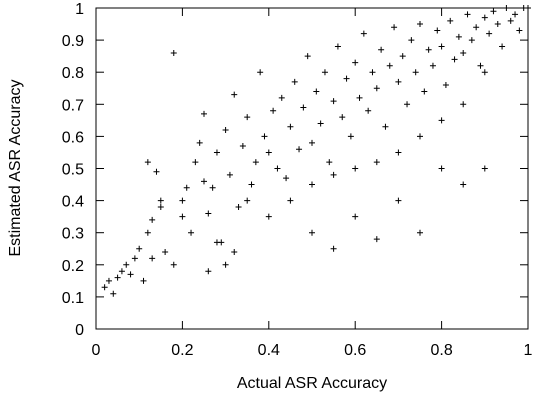 The image size is (534, 394). Describe the element at coordinates (79, 330) in the screenshot. I see `y-tick-label: 0` at that location.